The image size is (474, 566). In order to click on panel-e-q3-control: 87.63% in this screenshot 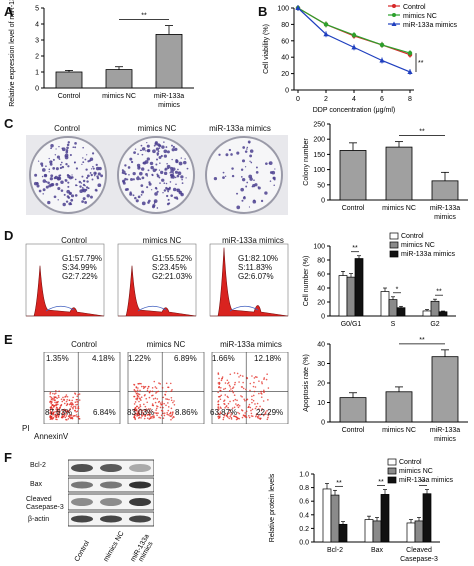, I will do `click(59, 412)`.